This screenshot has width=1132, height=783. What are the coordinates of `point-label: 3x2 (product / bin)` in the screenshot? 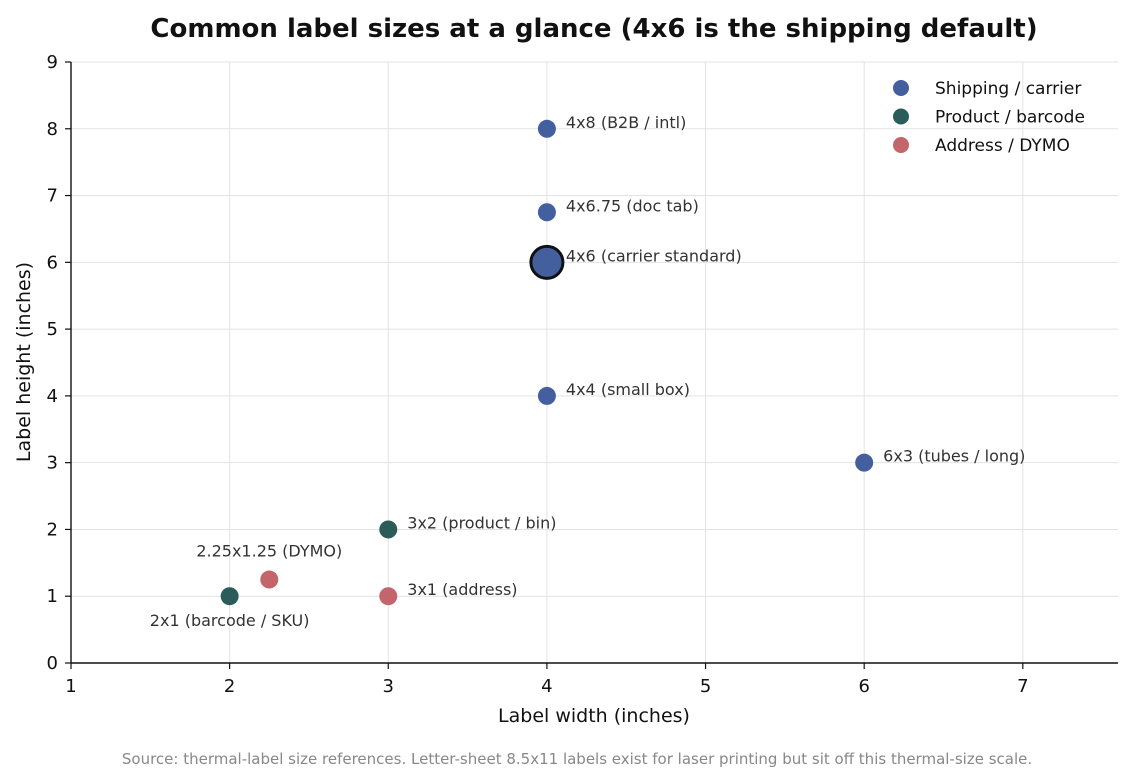 It's located at (481, 522).